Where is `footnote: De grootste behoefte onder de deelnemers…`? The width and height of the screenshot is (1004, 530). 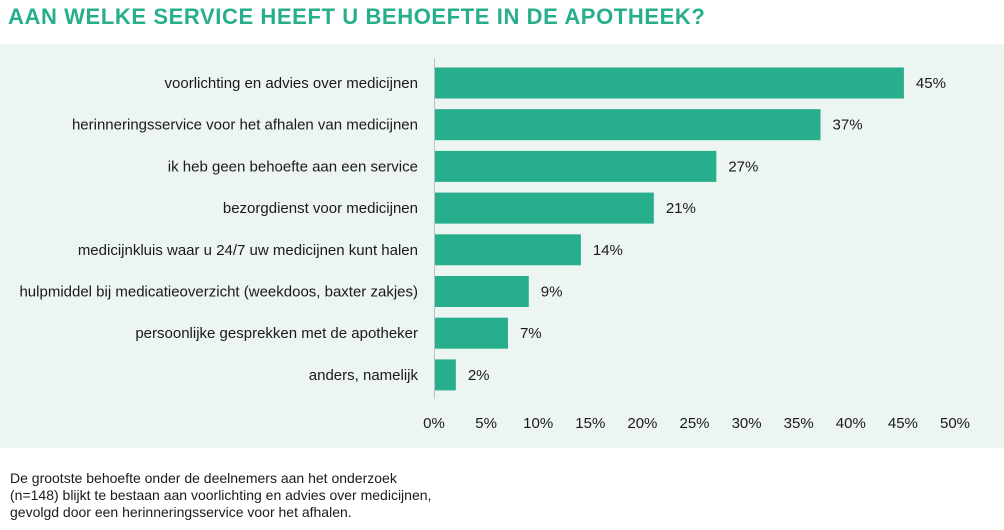 footnote: De grootste behoefte onder de deelnemers… is located at coordinates (220, 495).